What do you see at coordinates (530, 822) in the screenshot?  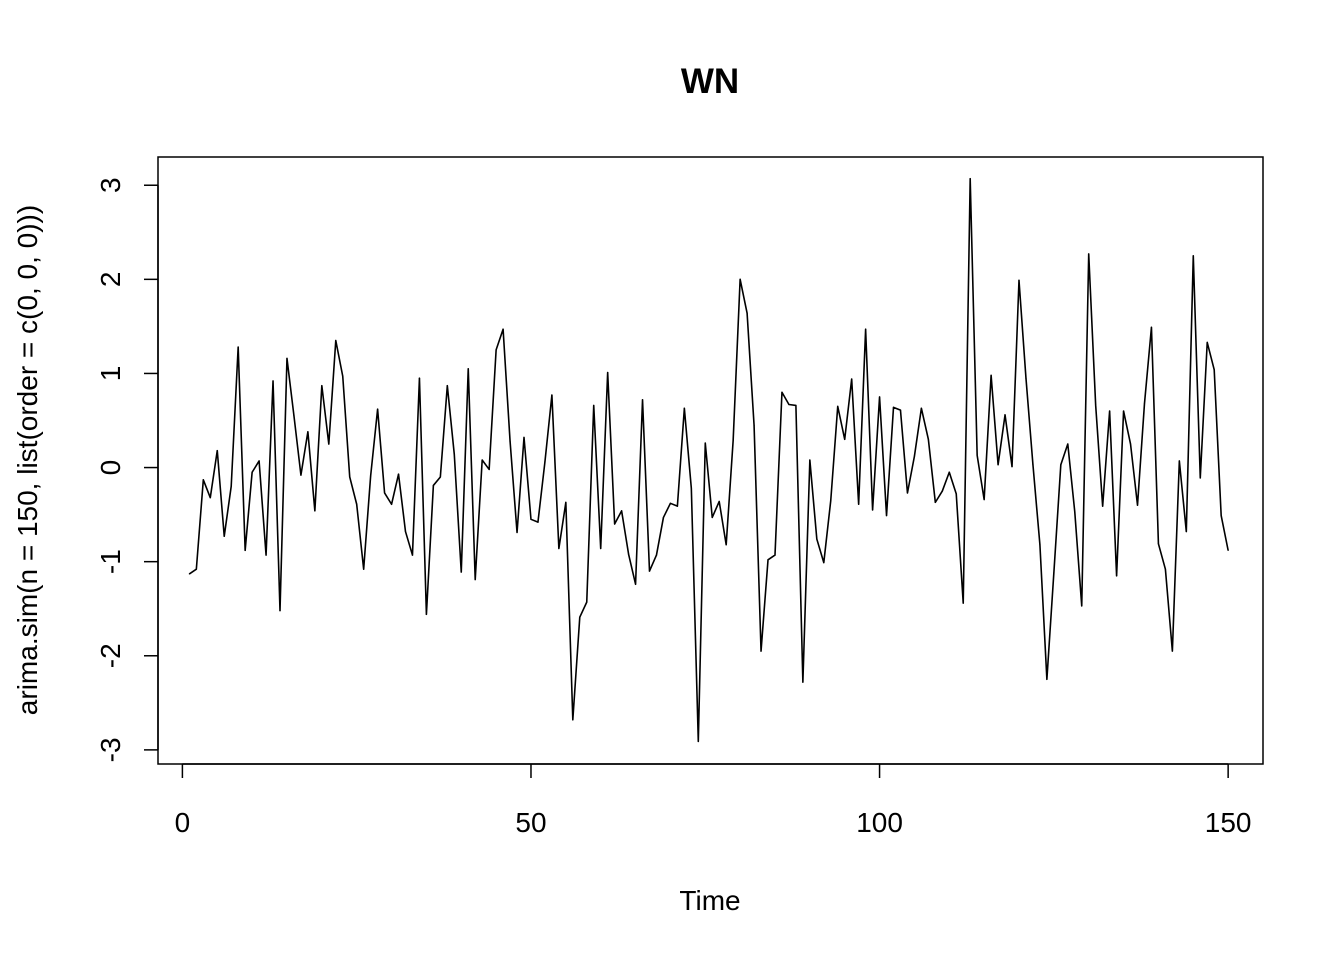 I see `x-tick-label: 50` at bounding box center [530, 822].